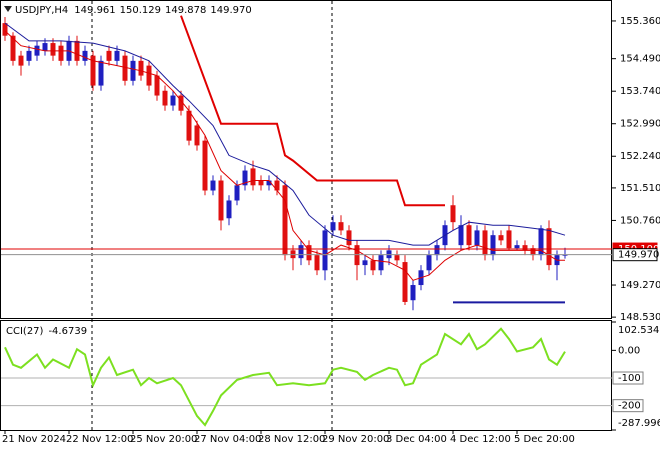 The image size is (660, 454). I want to click on y-tick-label: 153.740, so click(640, 91).